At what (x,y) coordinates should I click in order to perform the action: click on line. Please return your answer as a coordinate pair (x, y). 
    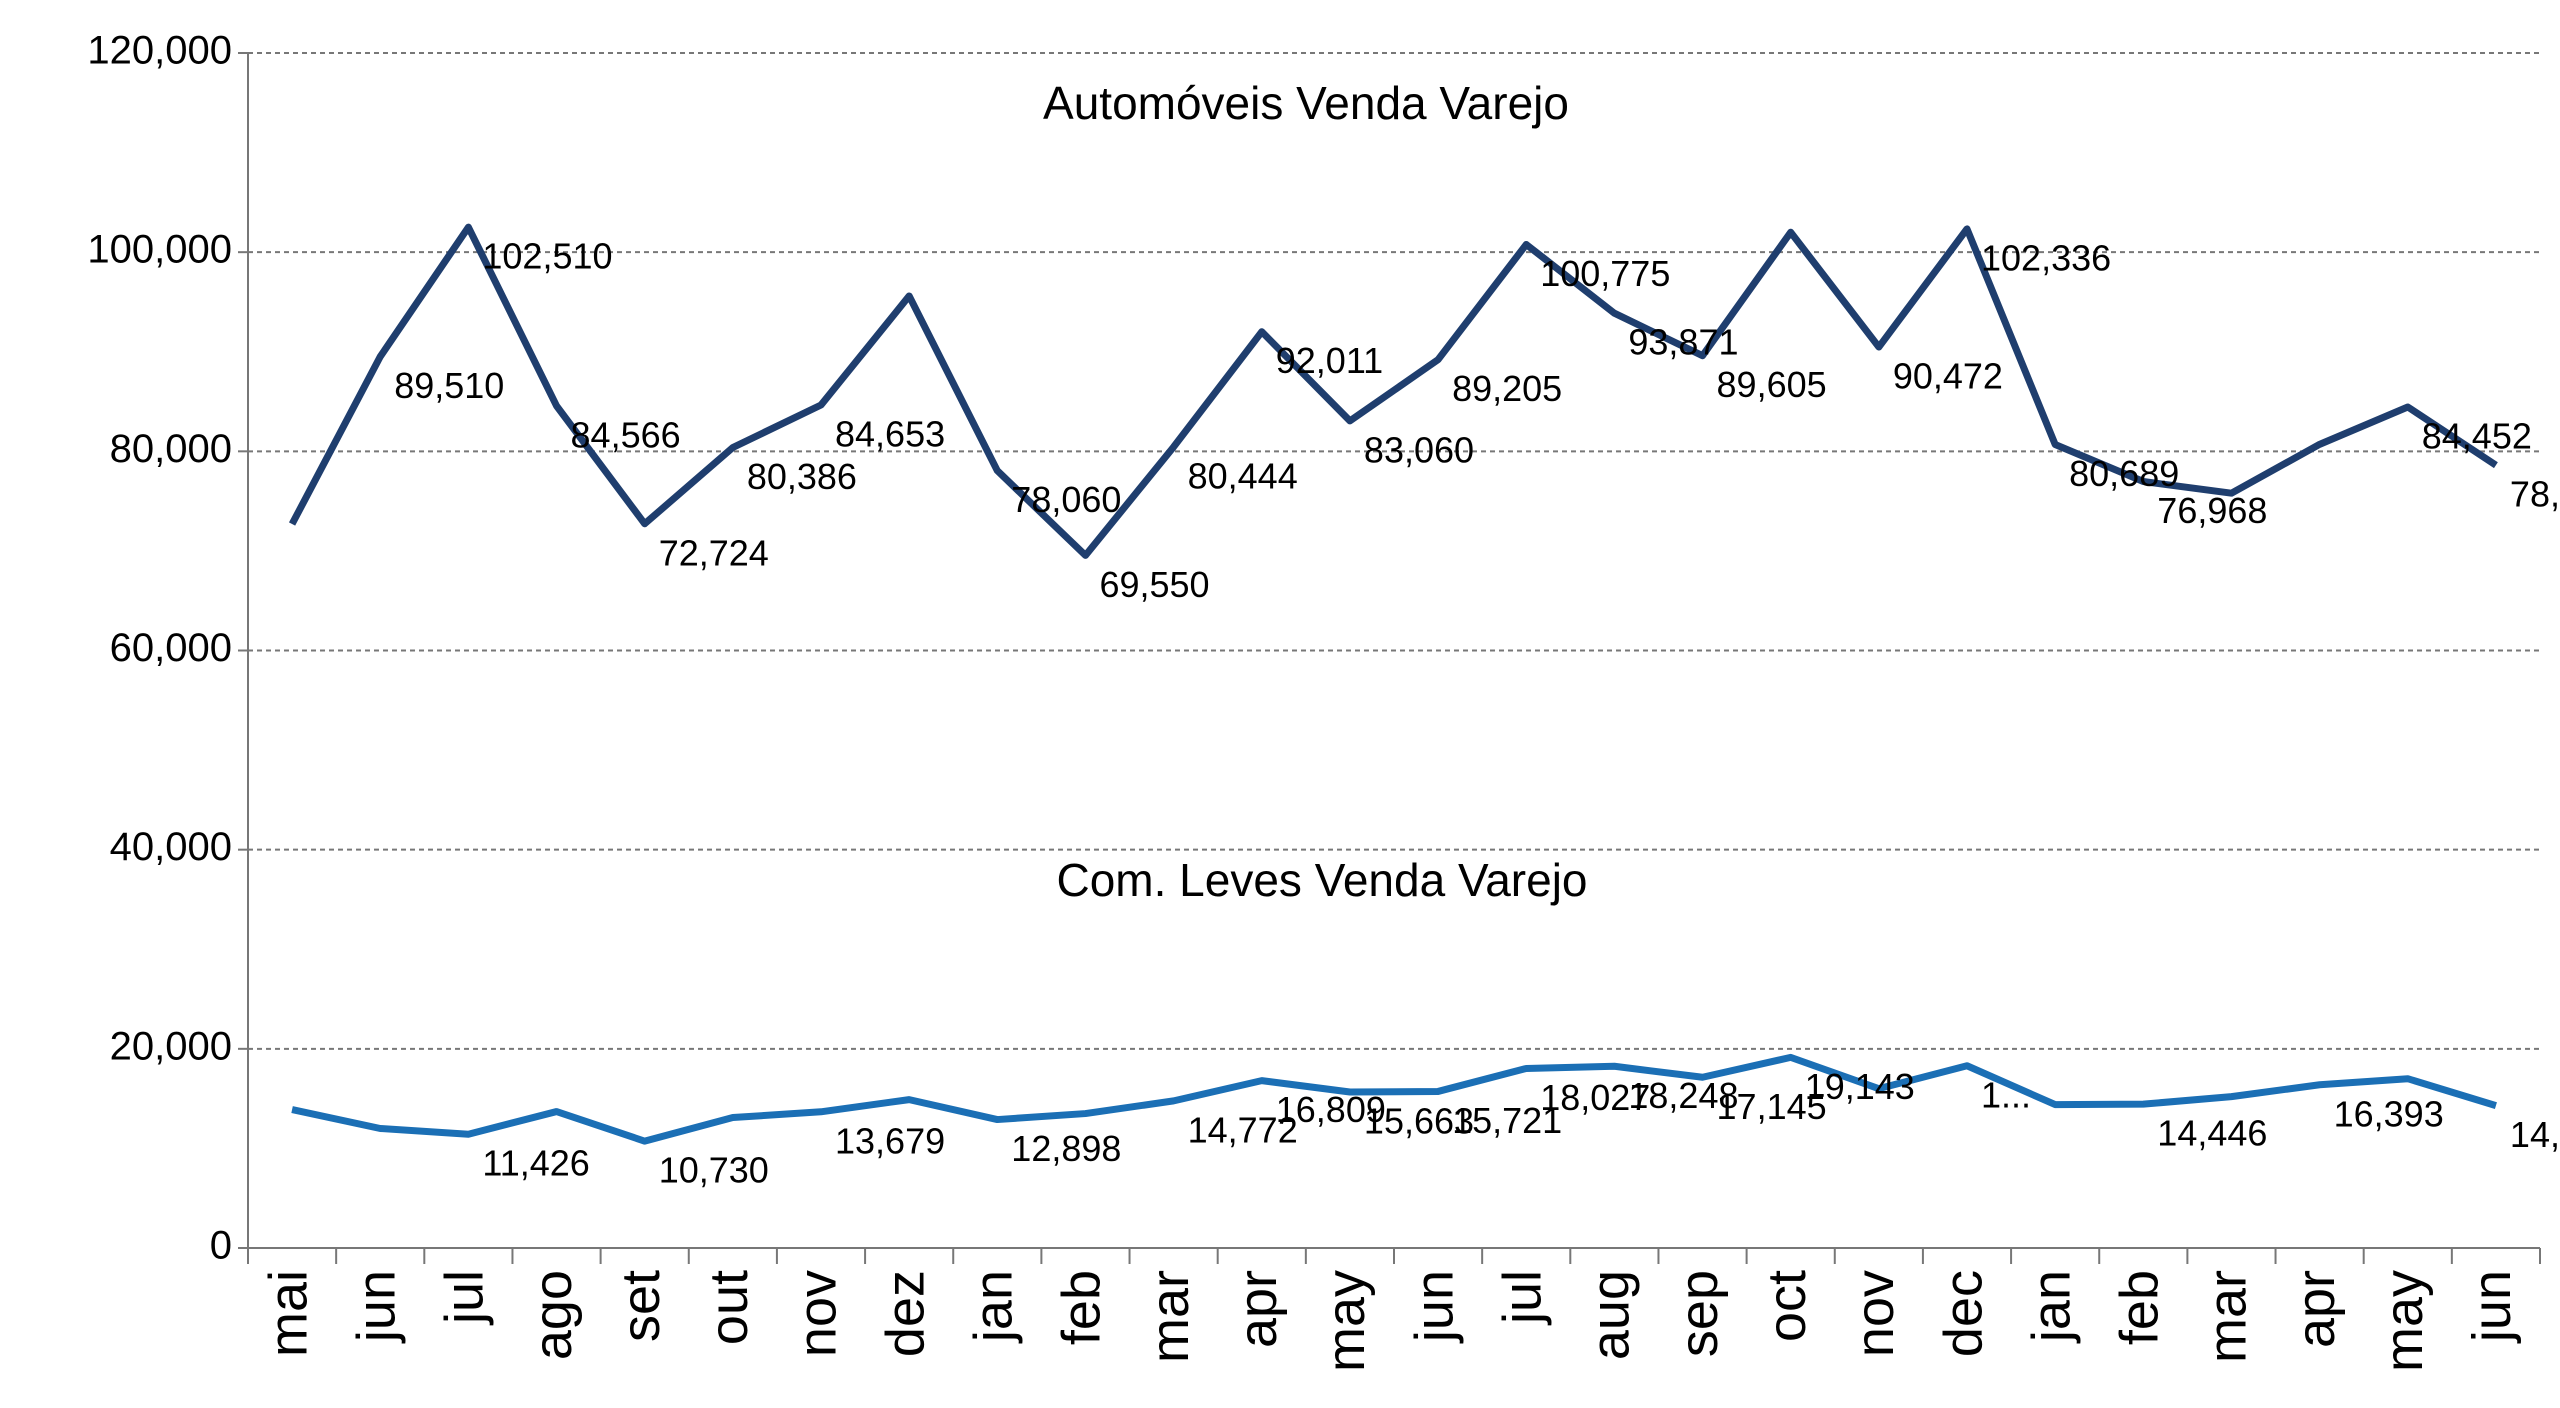
    Looking at the image, I should click on (1394, 1099).